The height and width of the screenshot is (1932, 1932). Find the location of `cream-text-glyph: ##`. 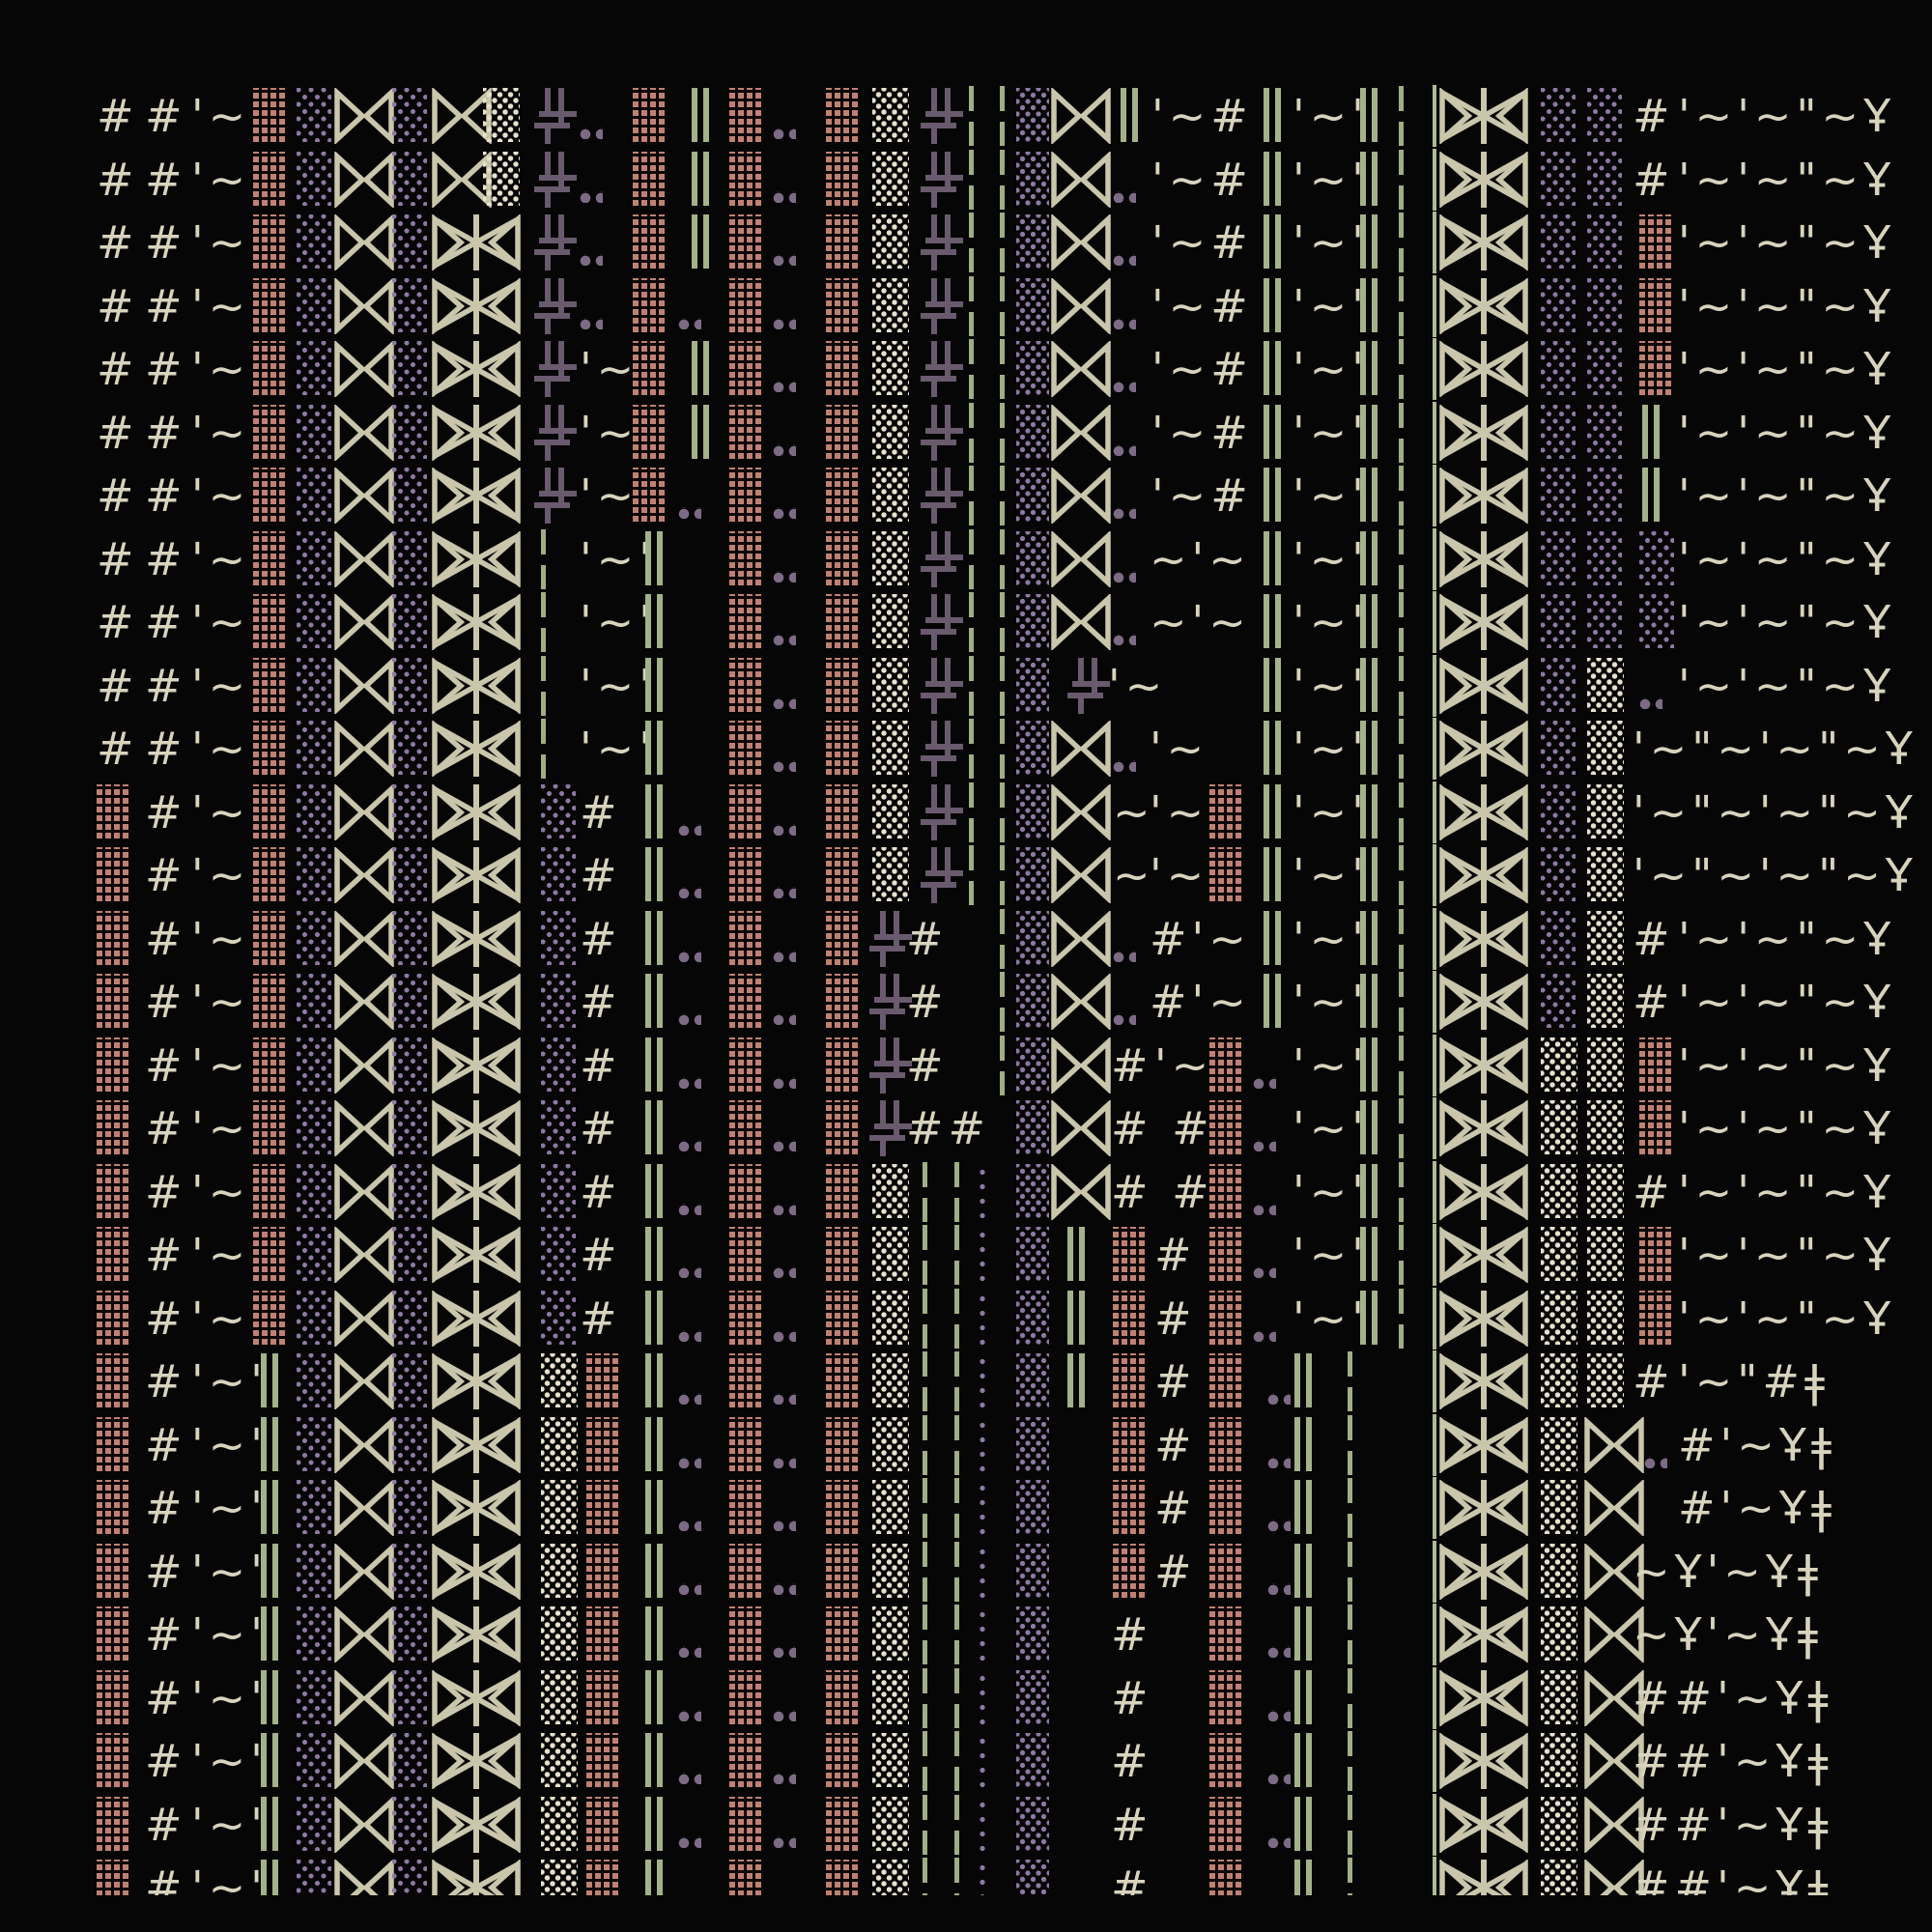

cream-text-glyph: ## is located at coordinates (948, 1128).